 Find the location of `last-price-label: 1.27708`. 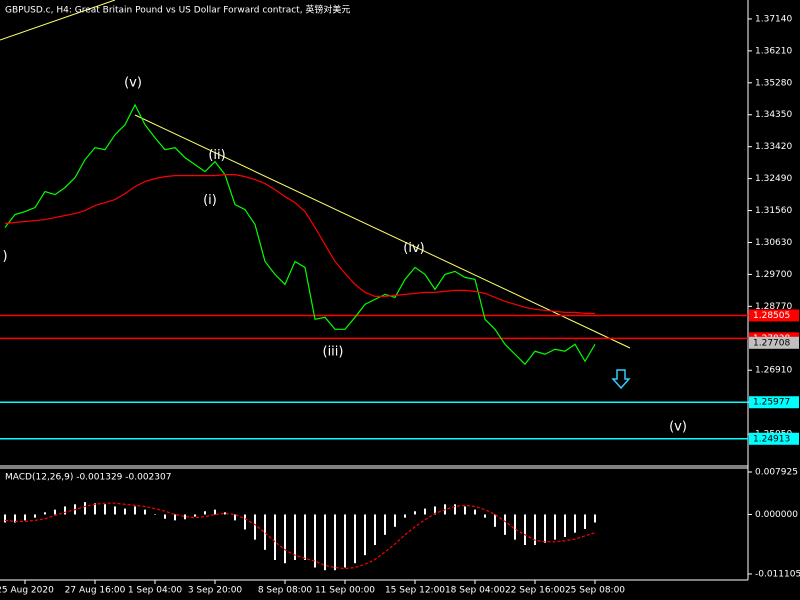

last-price-label: 1.27708 is located at coordinates (771, 343).